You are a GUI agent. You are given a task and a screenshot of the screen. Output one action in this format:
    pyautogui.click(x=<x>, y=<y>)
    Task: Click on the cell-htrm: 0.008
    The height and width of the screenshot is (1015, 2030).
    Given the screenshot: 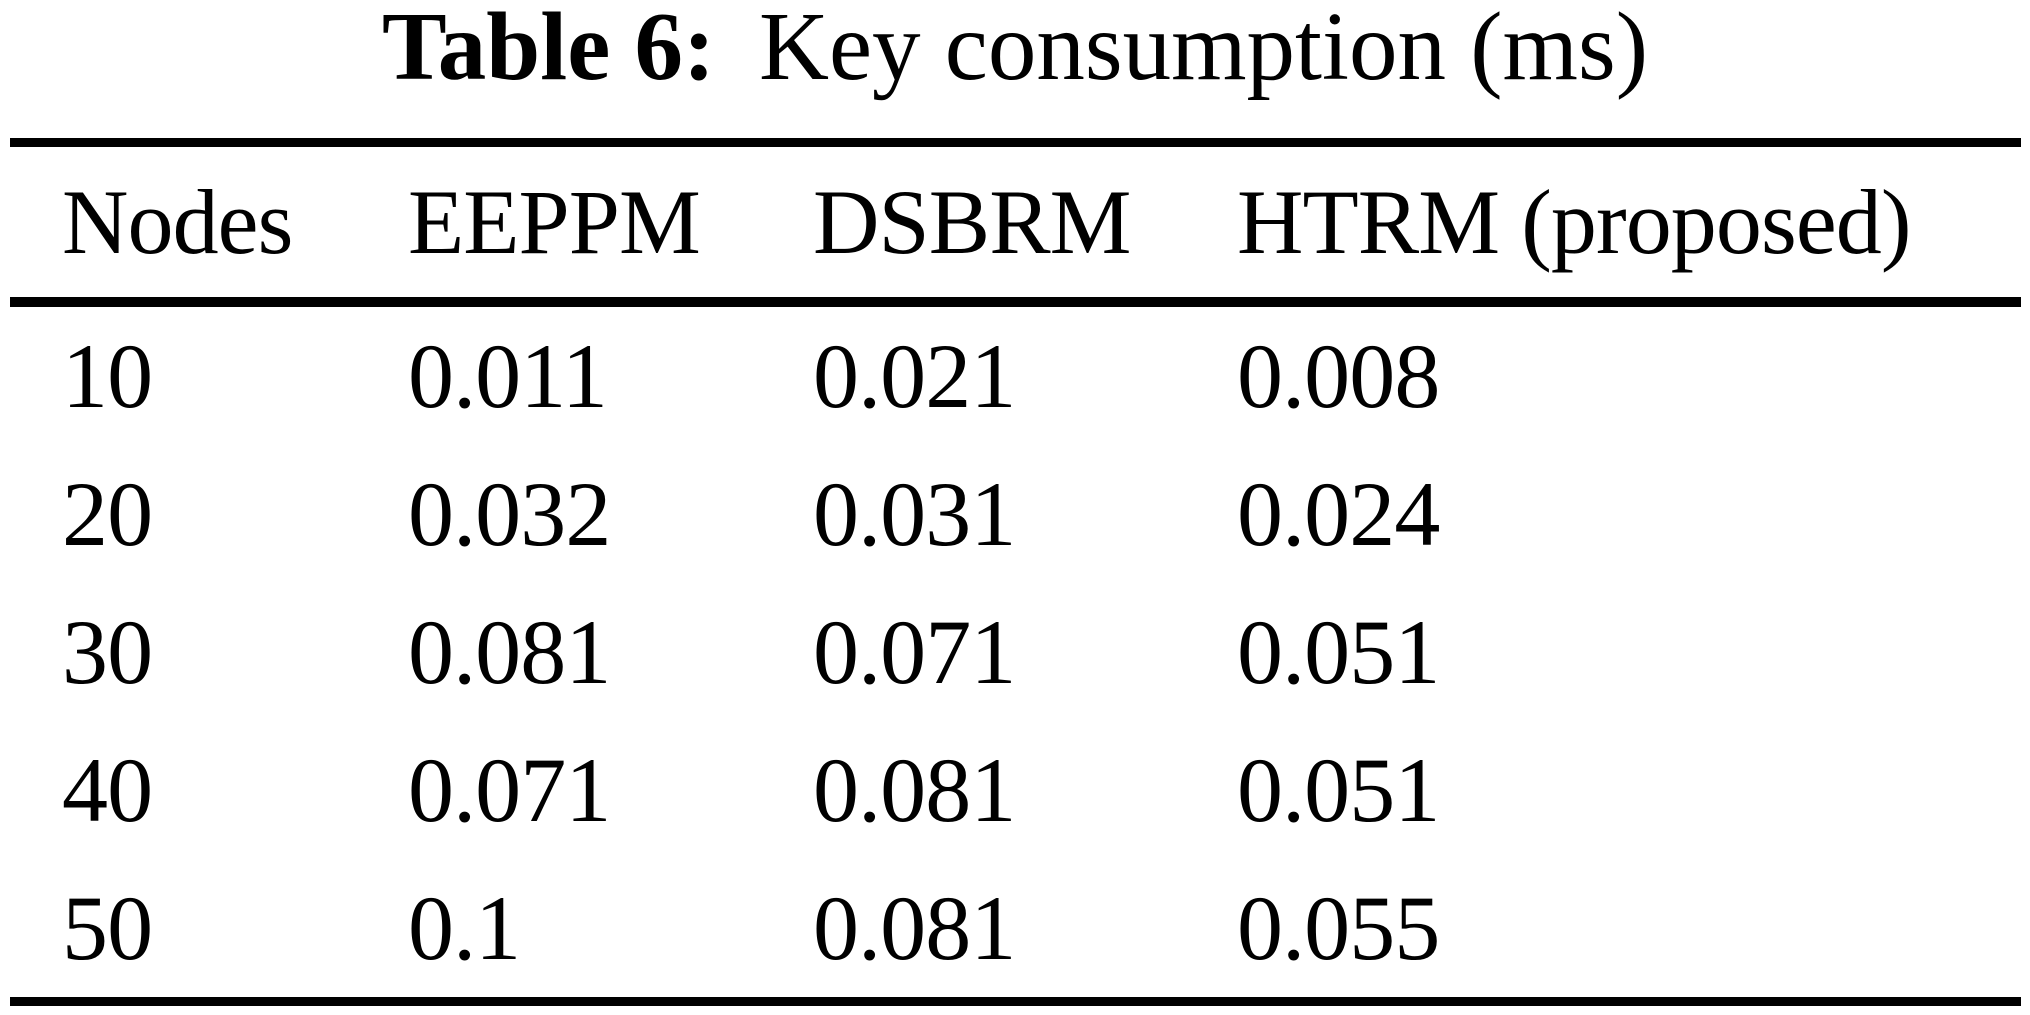 What is the action you would take?
    pyautogui.click(x=1338, y=376)
    